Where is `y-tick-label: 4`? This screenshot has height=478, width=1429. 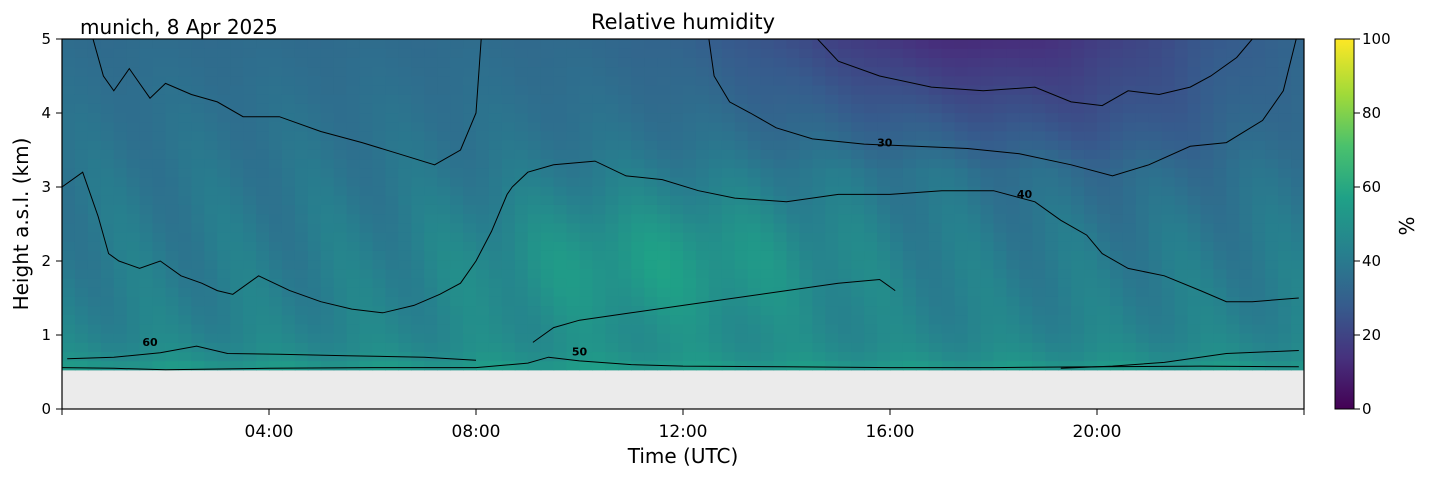 y-tick-label: 4 is located at coordinates (46, 113).